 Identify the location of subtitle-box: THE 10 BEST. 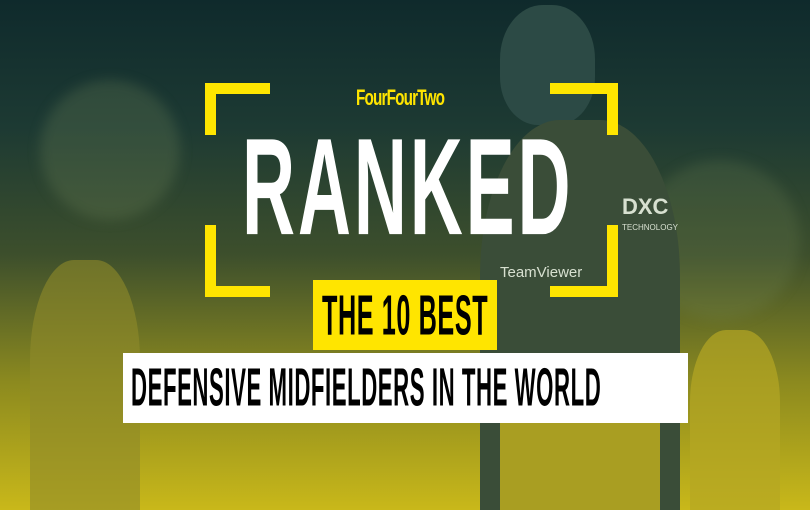
(405, 315).